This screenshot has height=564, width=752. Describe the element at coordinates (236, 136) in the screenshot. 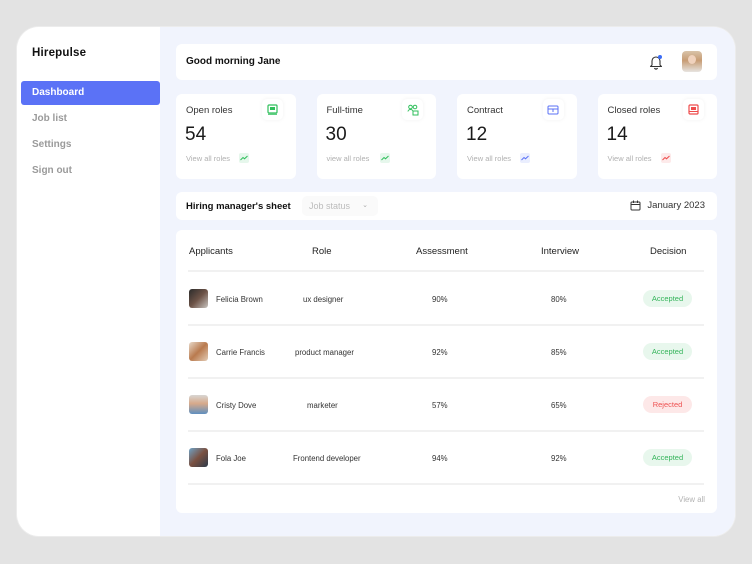

I see `stat-card-open-roles: Open roles 54 View all roles` at that location.